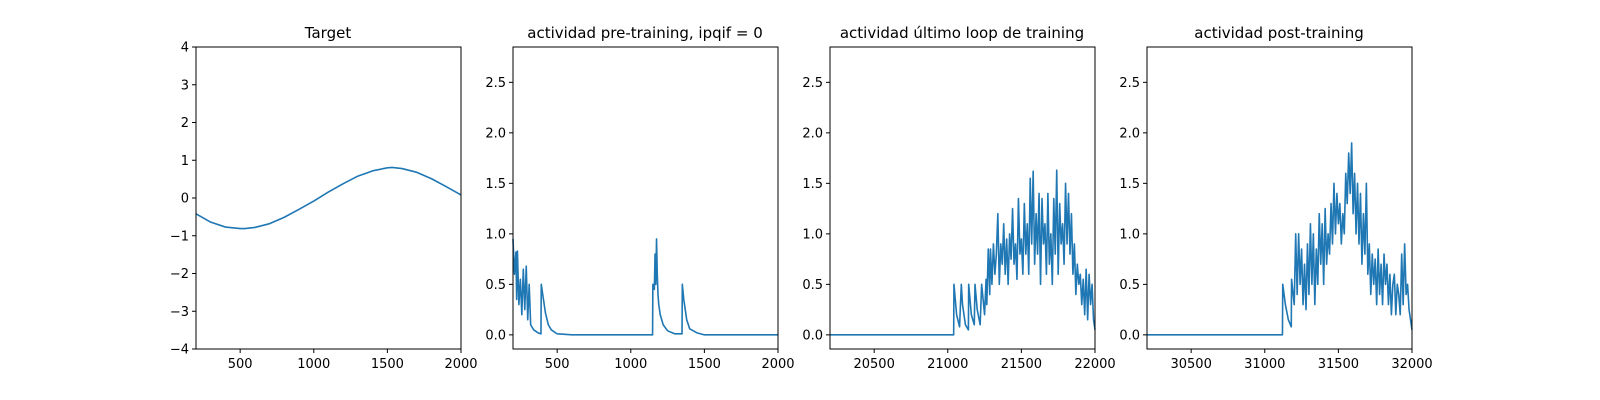  Describe the element at coordinates (1021, 364) in the screenshot. I see `x-tick-label: 21500` at that location.